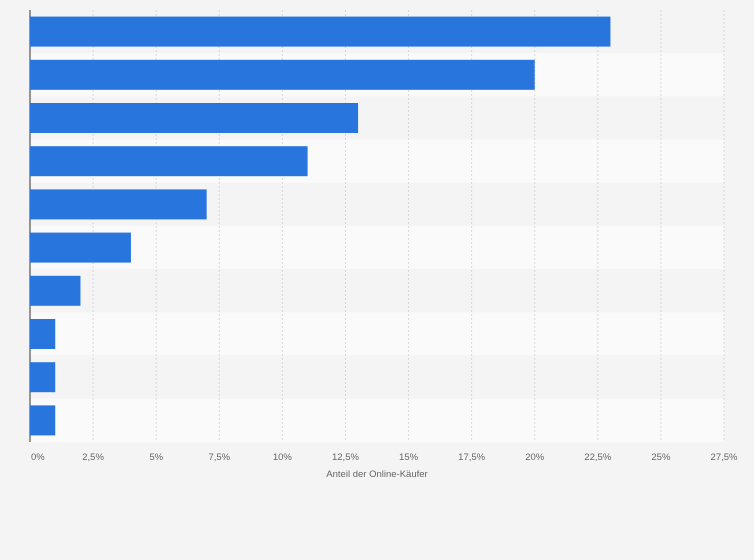 The image size is (754, 560). I want to click on x-tick-label: 0%, so click(38, 457).